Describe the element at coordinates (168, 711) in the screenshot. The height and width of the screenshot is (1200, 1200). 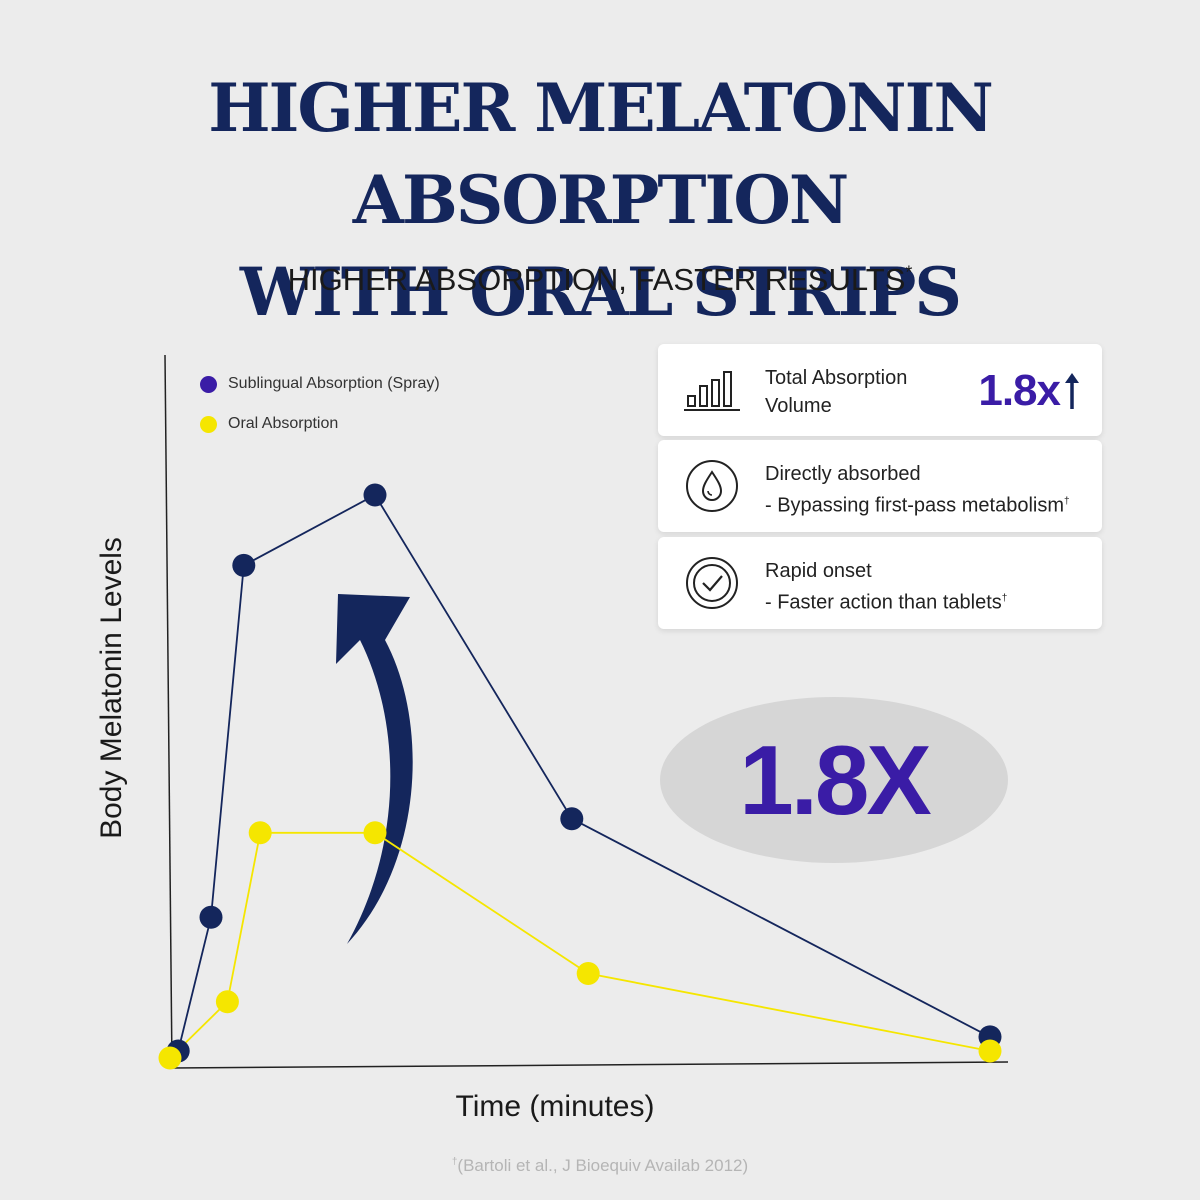
I see `y-axis-line` at that location.